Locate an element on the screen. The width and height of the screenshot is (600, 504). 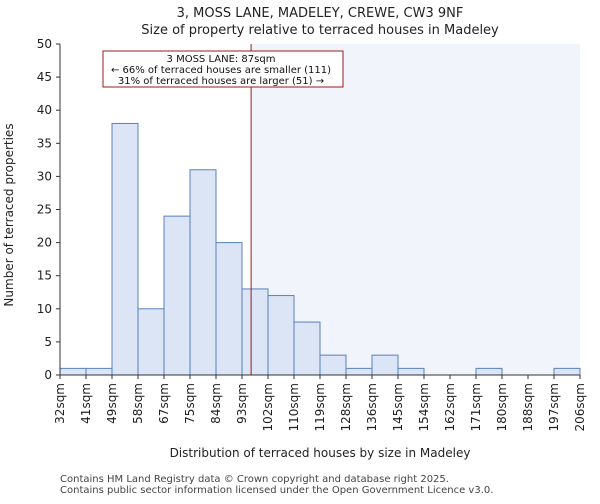
bar-32sqm is located at coordinates (73, 371).